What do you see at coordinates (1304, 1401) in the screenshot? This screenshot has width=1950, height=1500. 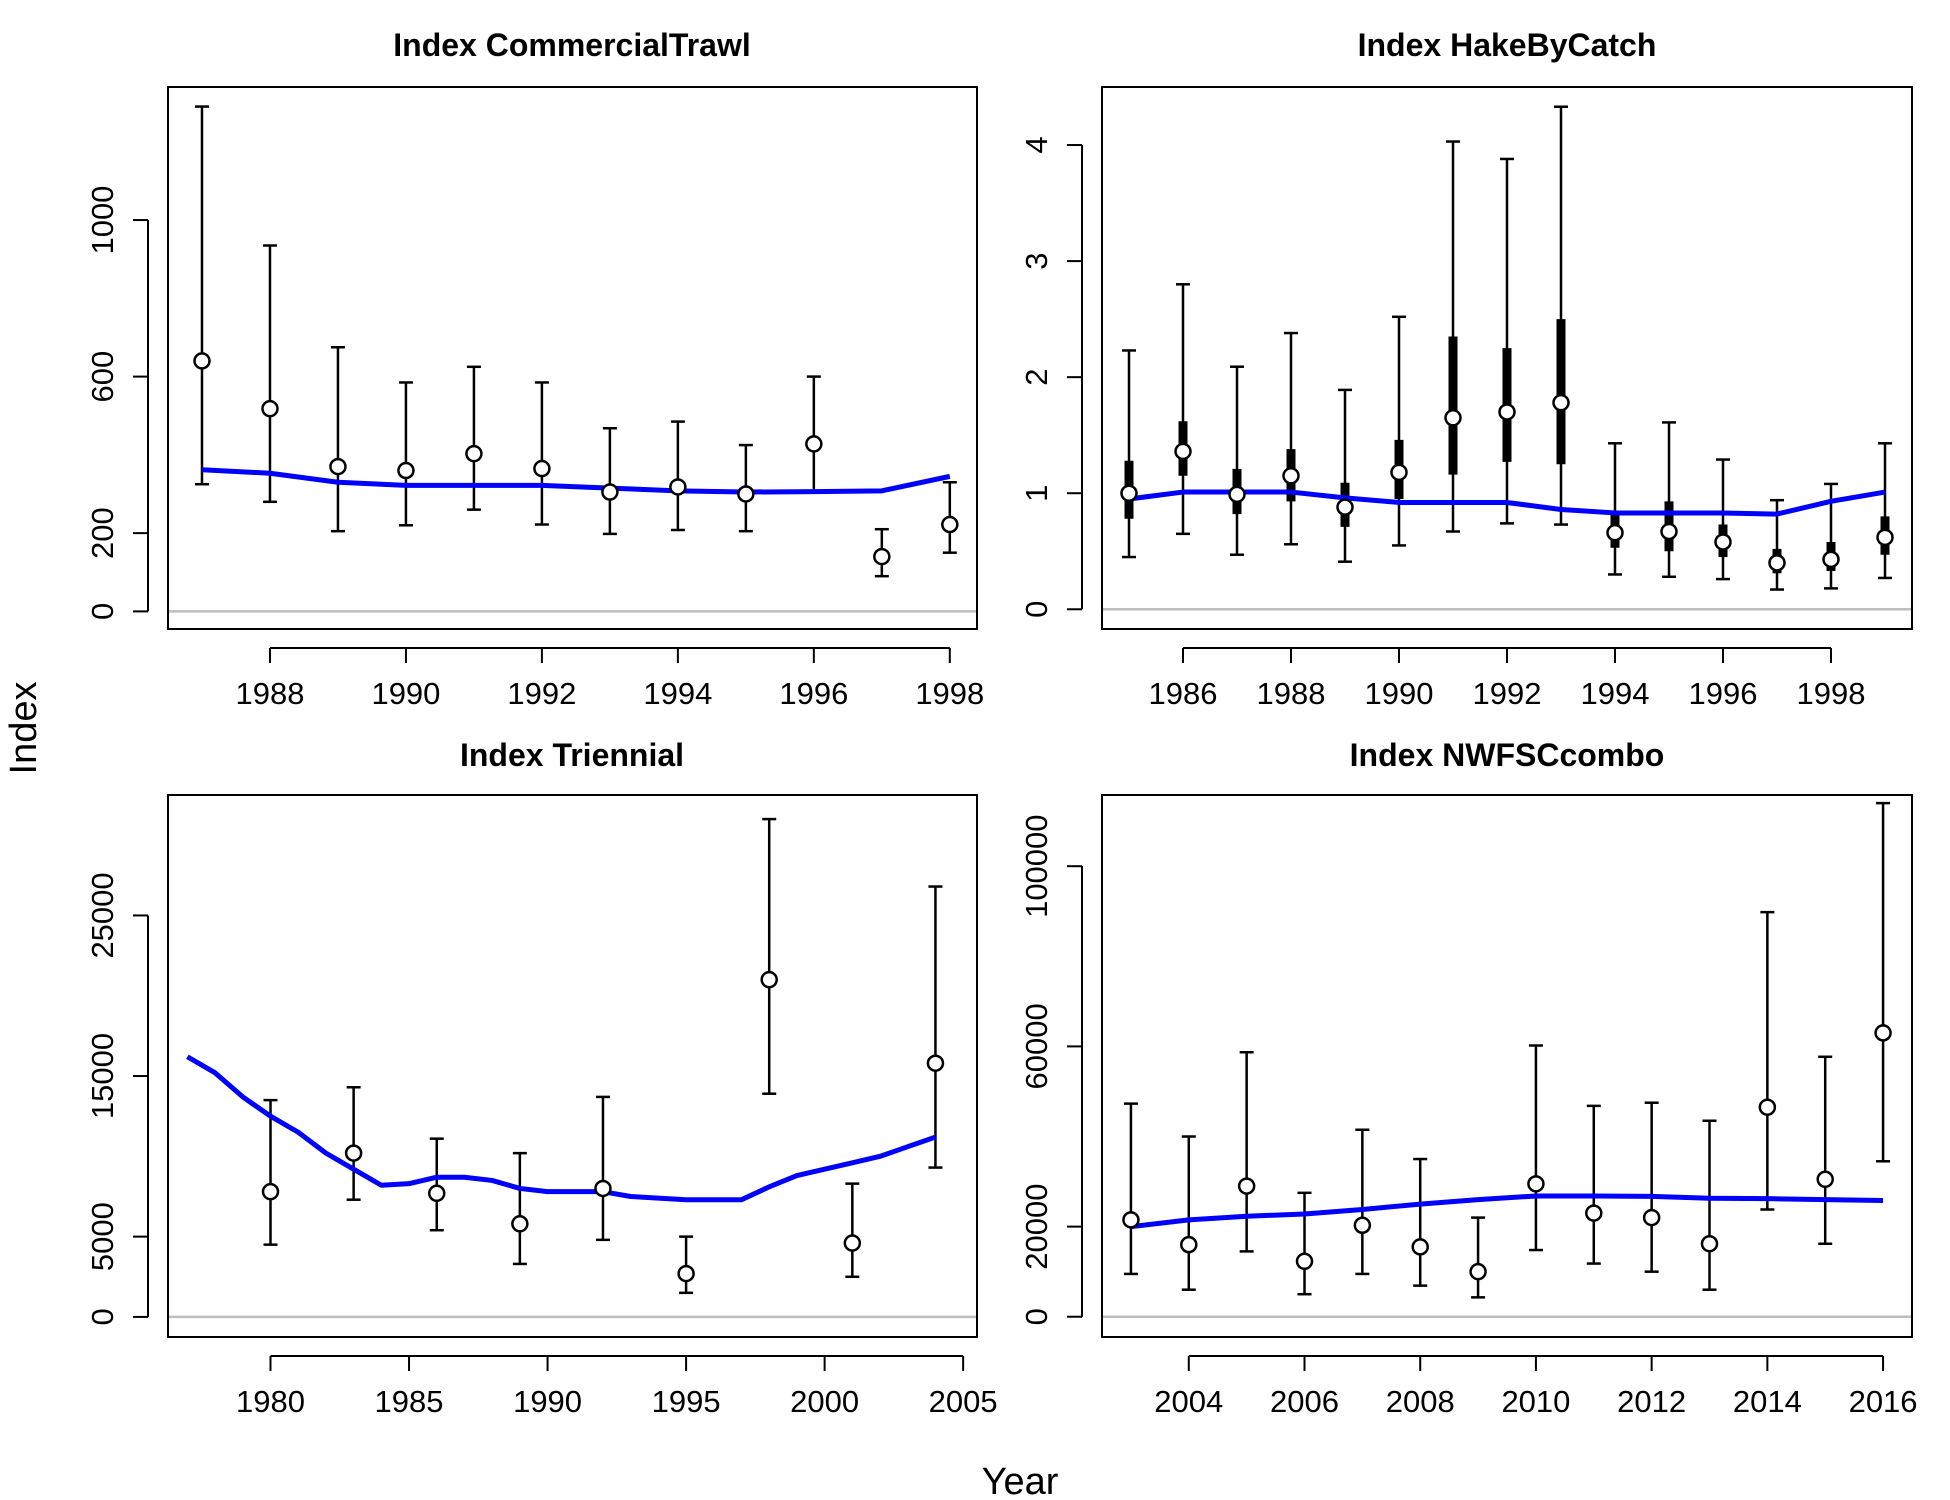 I see `x-tick-label: 2006` at bounding box center [1304, 1401].